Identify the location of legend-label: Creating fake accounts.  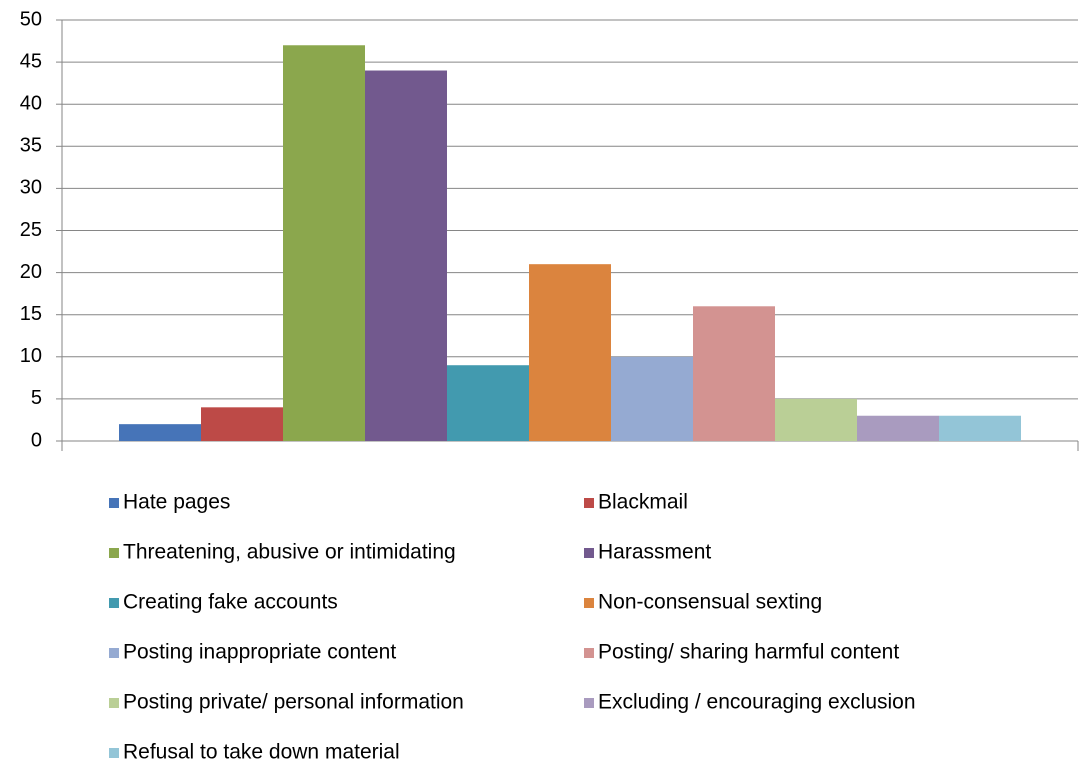
(230, 602).